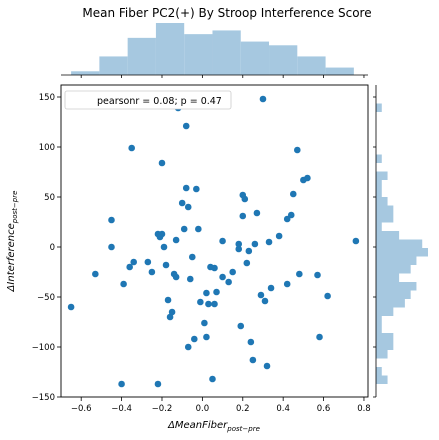 This screenshot has height=440, width=439. What do you see at coordinates (47, 148) in the screenshot?
I see `y-tick-label: 100` at bounding box center [47, 148].